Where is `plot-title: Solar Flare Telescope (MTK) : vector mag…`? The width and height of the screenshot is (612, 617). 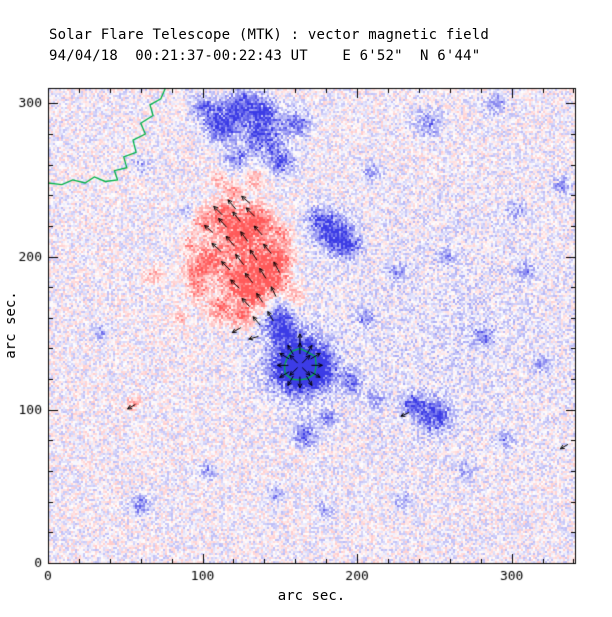 plot-title: Solar Flare Telescope (MTK) : vector mag… is located at coordinates (269, 35).